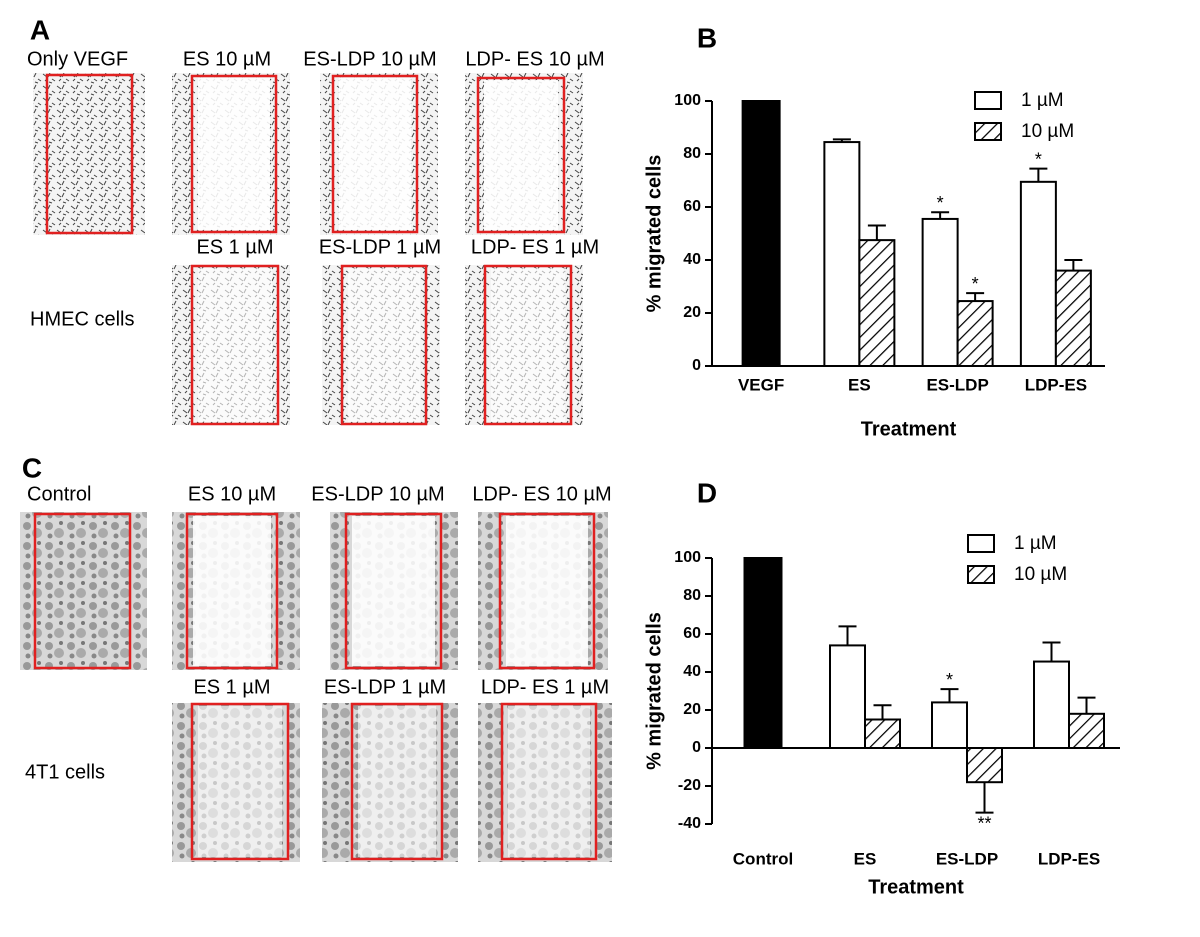 The width and height of the screenshot is (1200, 937). What do you see at coordinates (859, 384) in the screenshot?
I see `x-tick-label: ES` at bounding box center [859, 384].